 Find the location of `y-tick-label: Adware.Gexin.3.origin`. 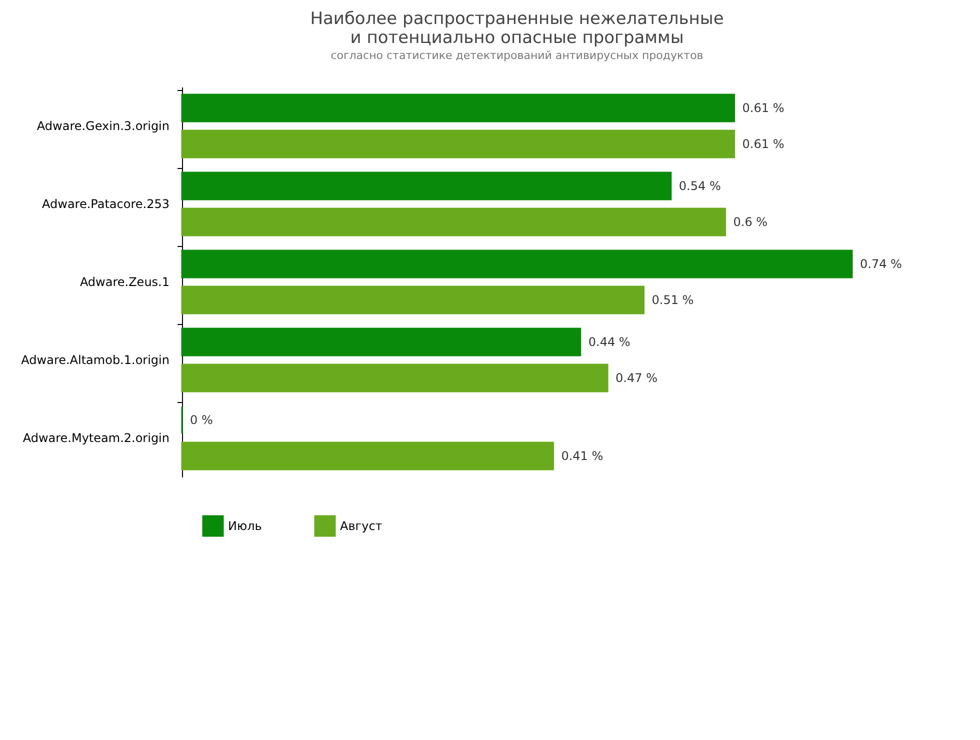

y-tick-label: Adware.Gexin.3.origin is located at coordinates (103, 126).